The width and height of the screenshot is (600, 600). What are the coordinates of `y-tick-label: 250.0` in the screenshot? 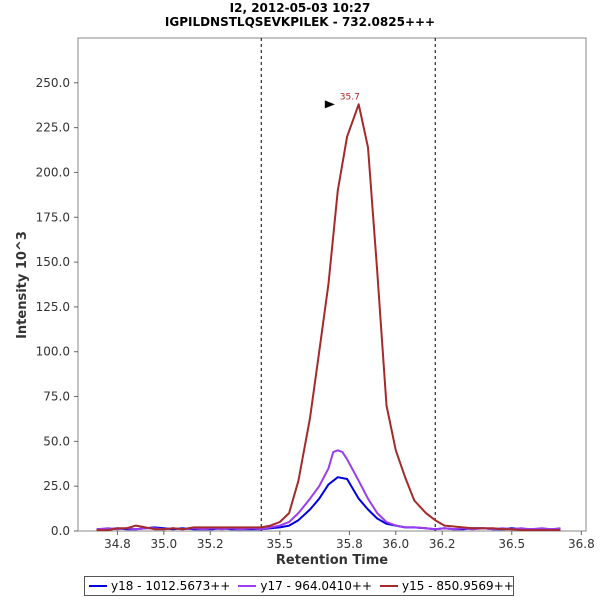 It's located at (53, 83).